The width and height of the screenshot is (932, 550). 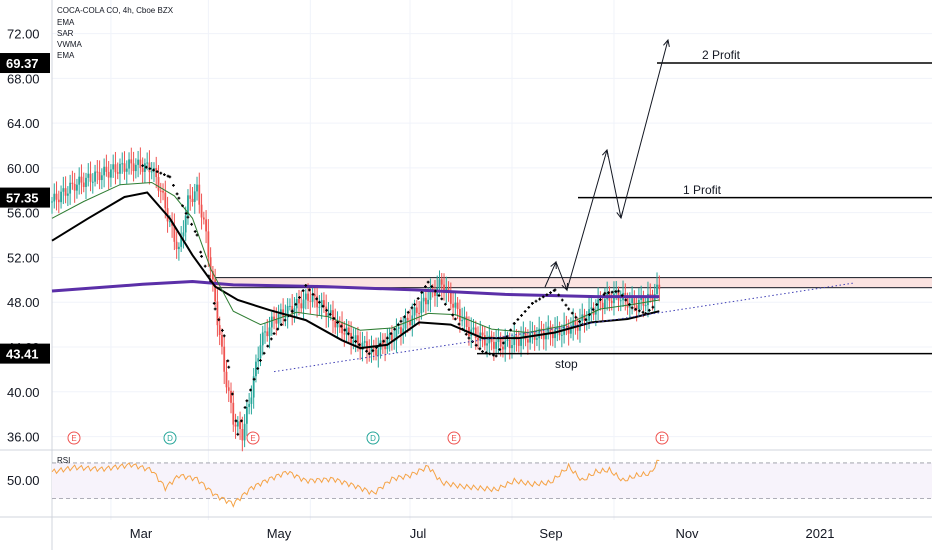 What do you see at coordinates (702, 190) in the screenshot?
I see `profit-1-label: 1 Profit` at bounding box center [702, 190].